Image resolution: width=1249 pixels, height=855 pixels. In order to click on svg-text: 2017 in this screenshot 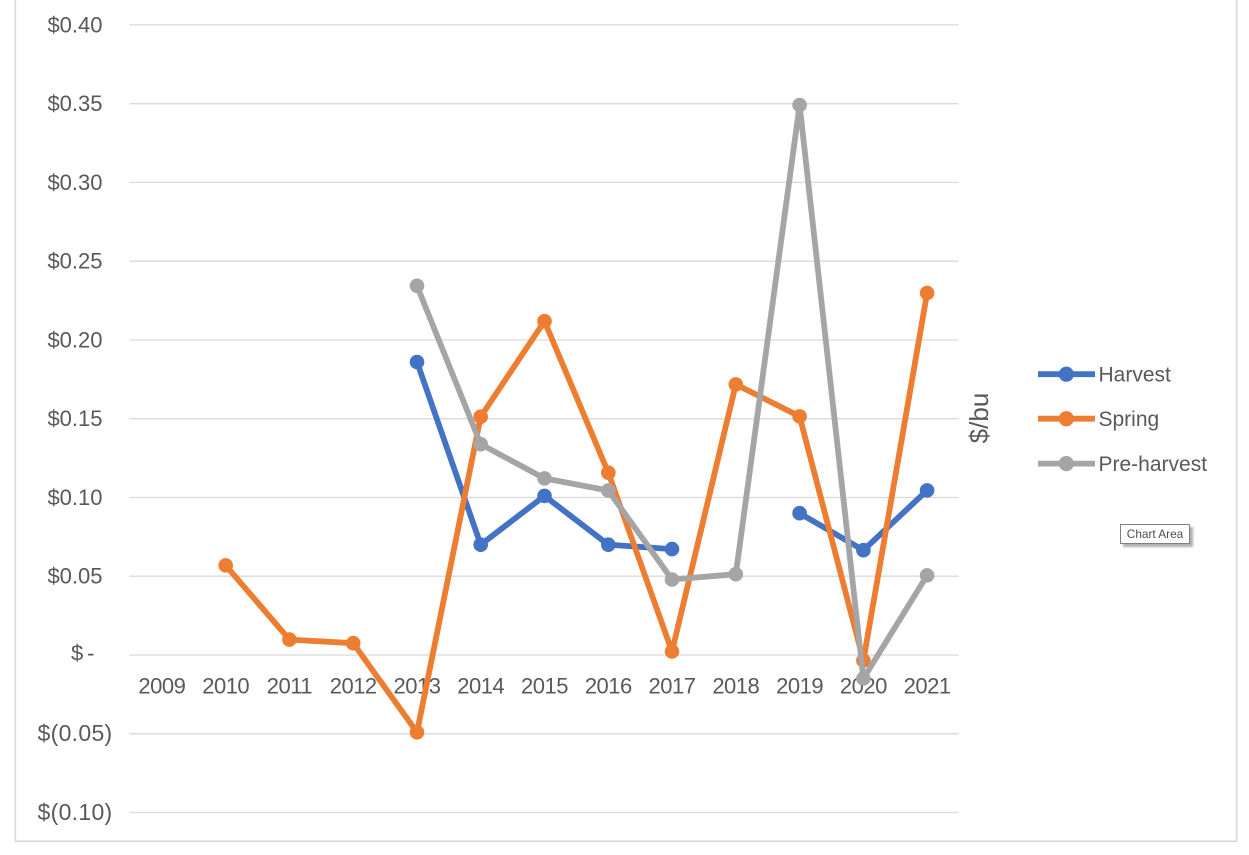, I will do `click(672, 686)`.